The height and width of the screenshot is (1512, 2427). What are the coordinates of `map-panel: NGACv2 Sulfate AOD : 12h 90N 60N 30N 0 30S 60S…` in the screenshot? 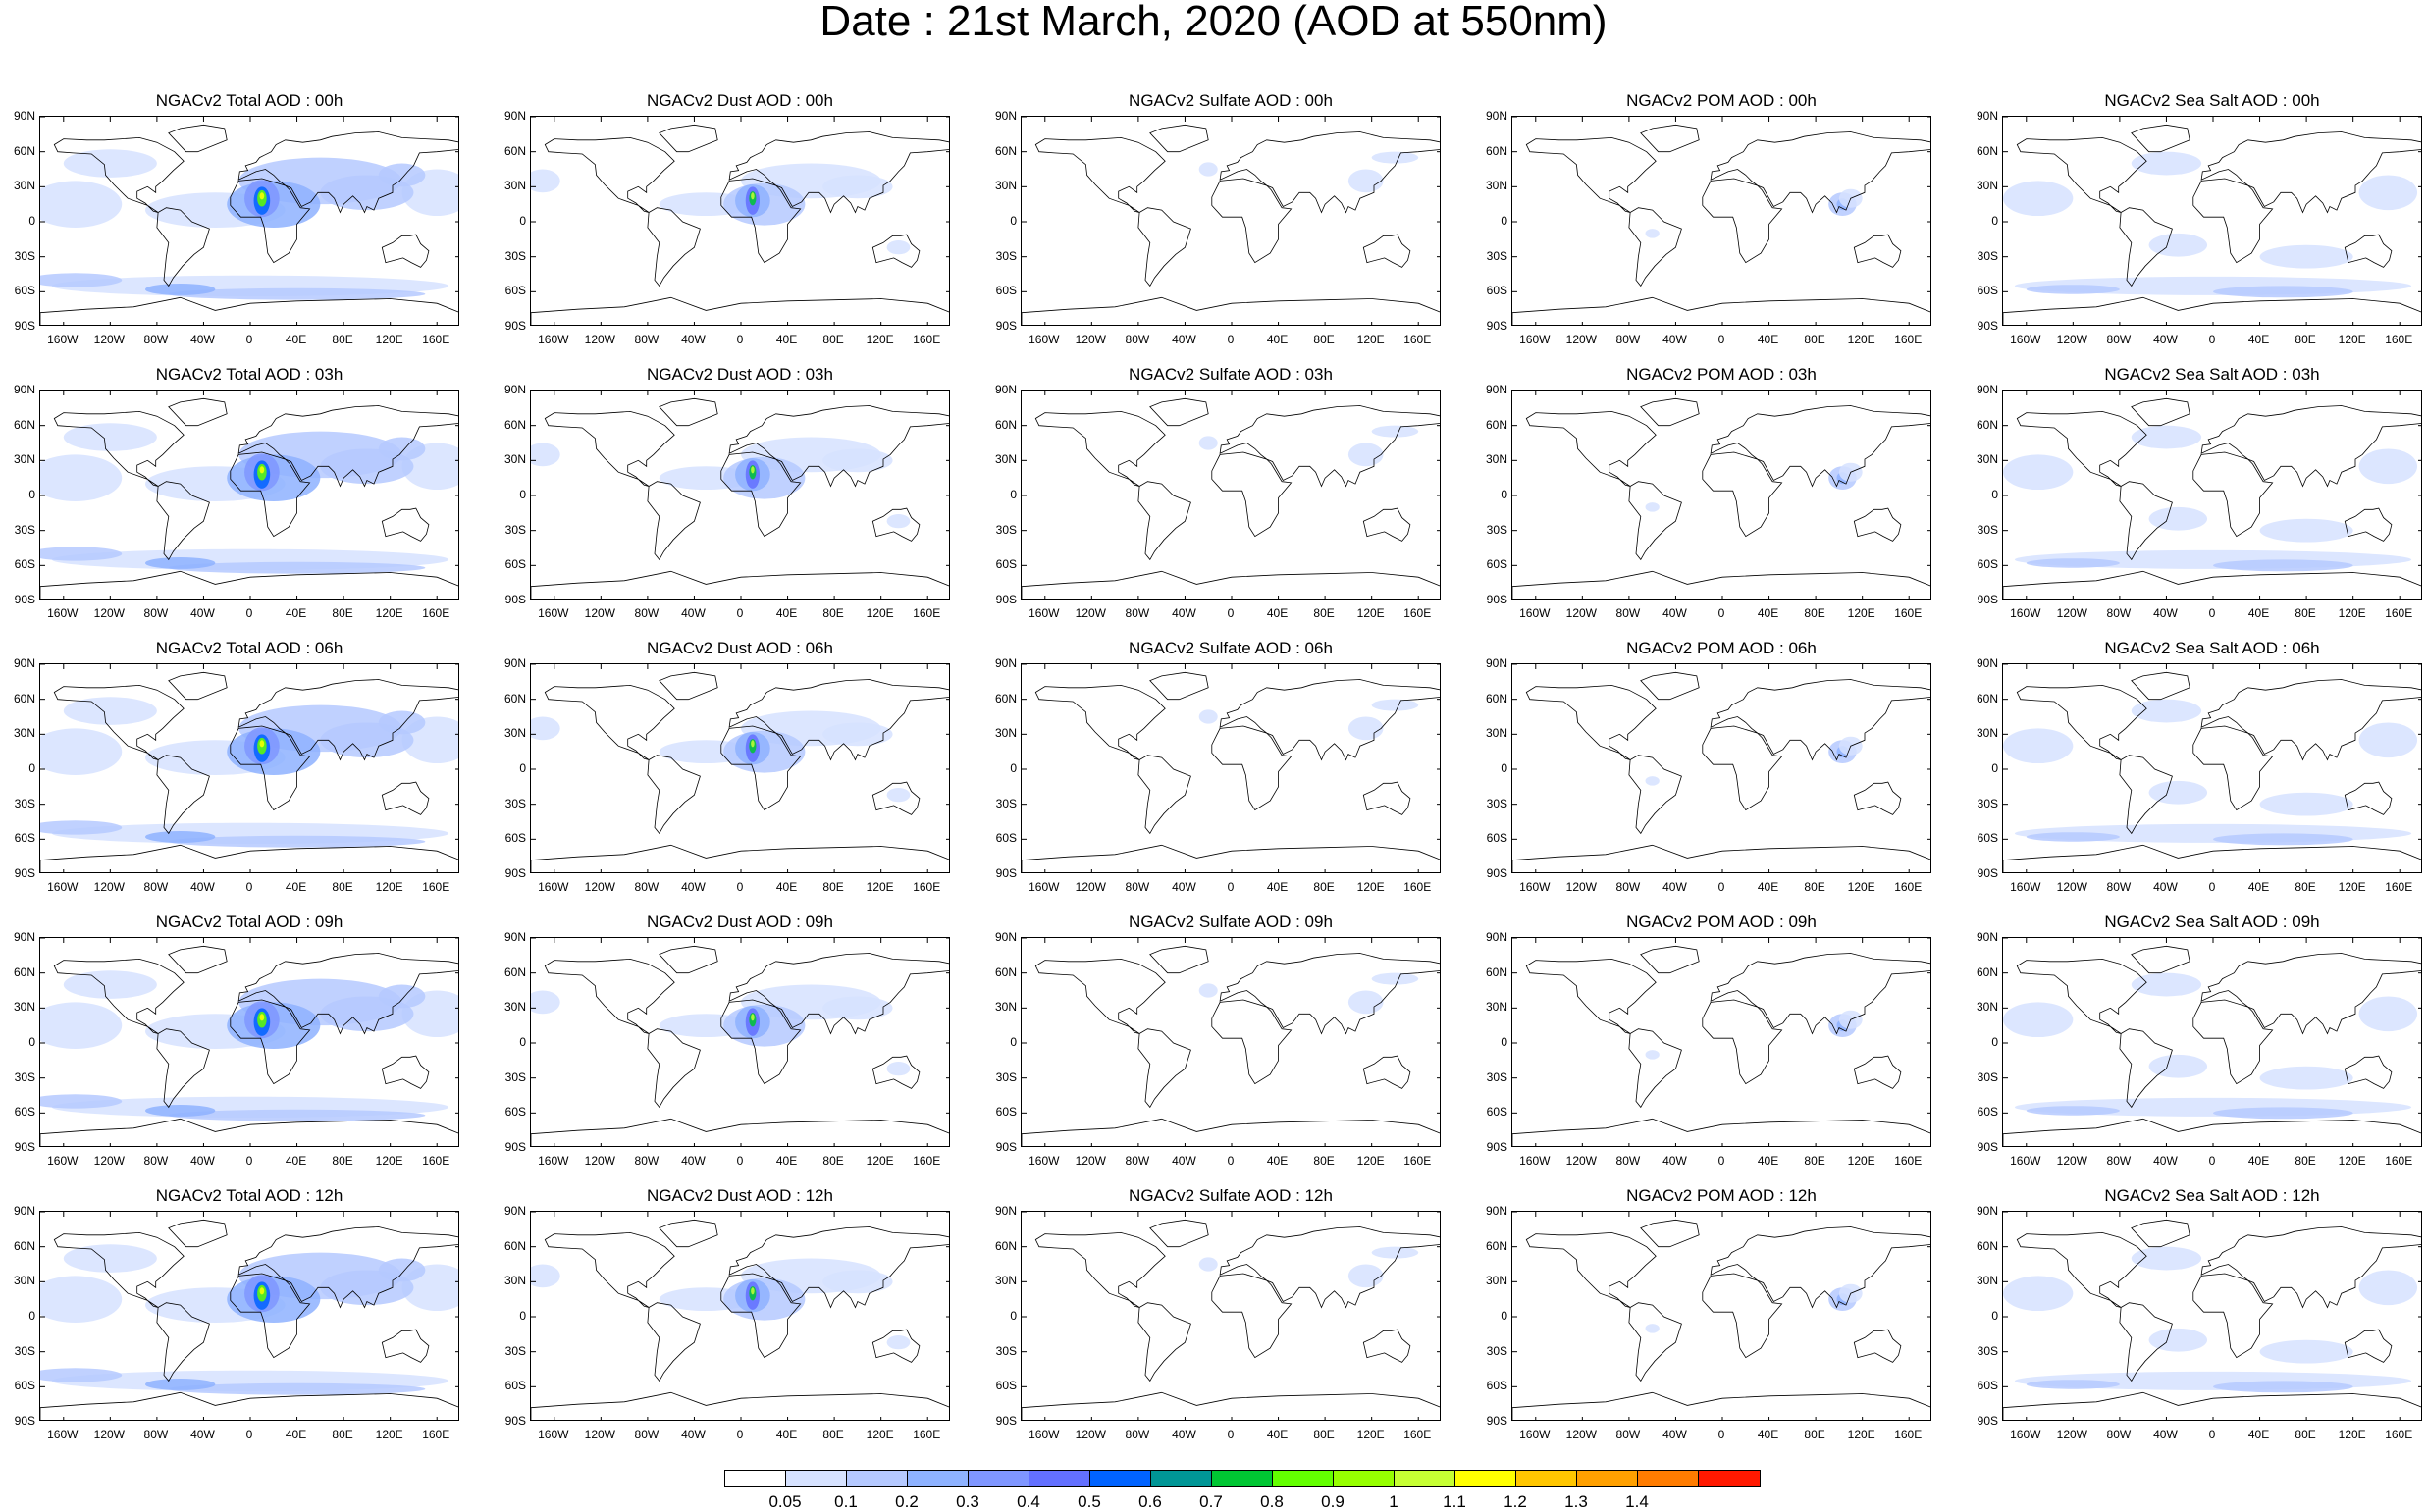 It's located at (1218, 1313).